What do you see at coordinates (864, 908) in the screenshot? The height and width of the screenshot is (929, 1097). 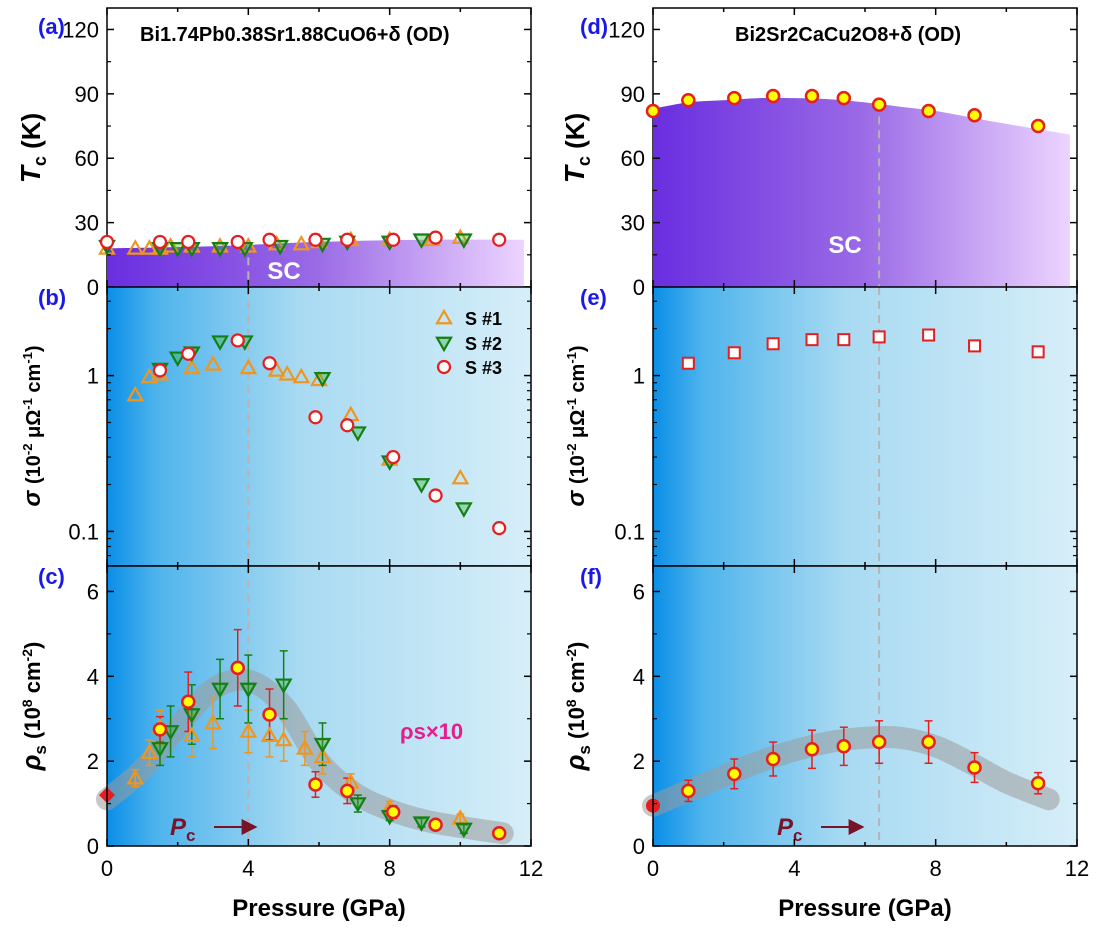 I see `x-axis-label-right: Pressure (GPa)` at bounding box center [864, 908].